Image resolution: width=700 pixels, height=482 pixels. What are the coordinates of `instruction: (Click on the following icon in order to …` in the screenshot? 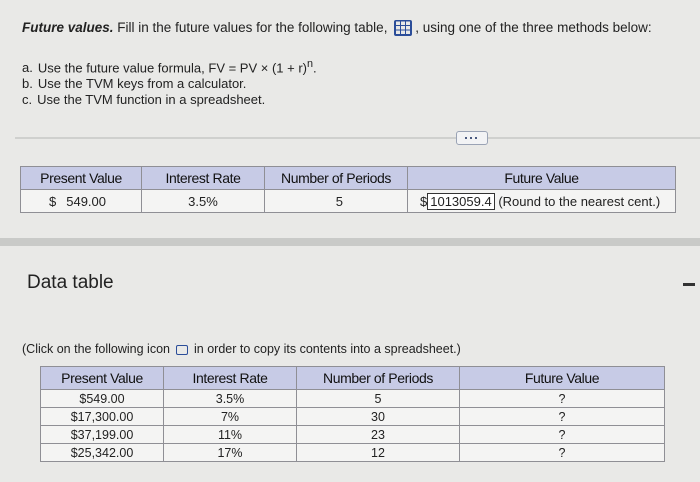 It's located at (241, 349).